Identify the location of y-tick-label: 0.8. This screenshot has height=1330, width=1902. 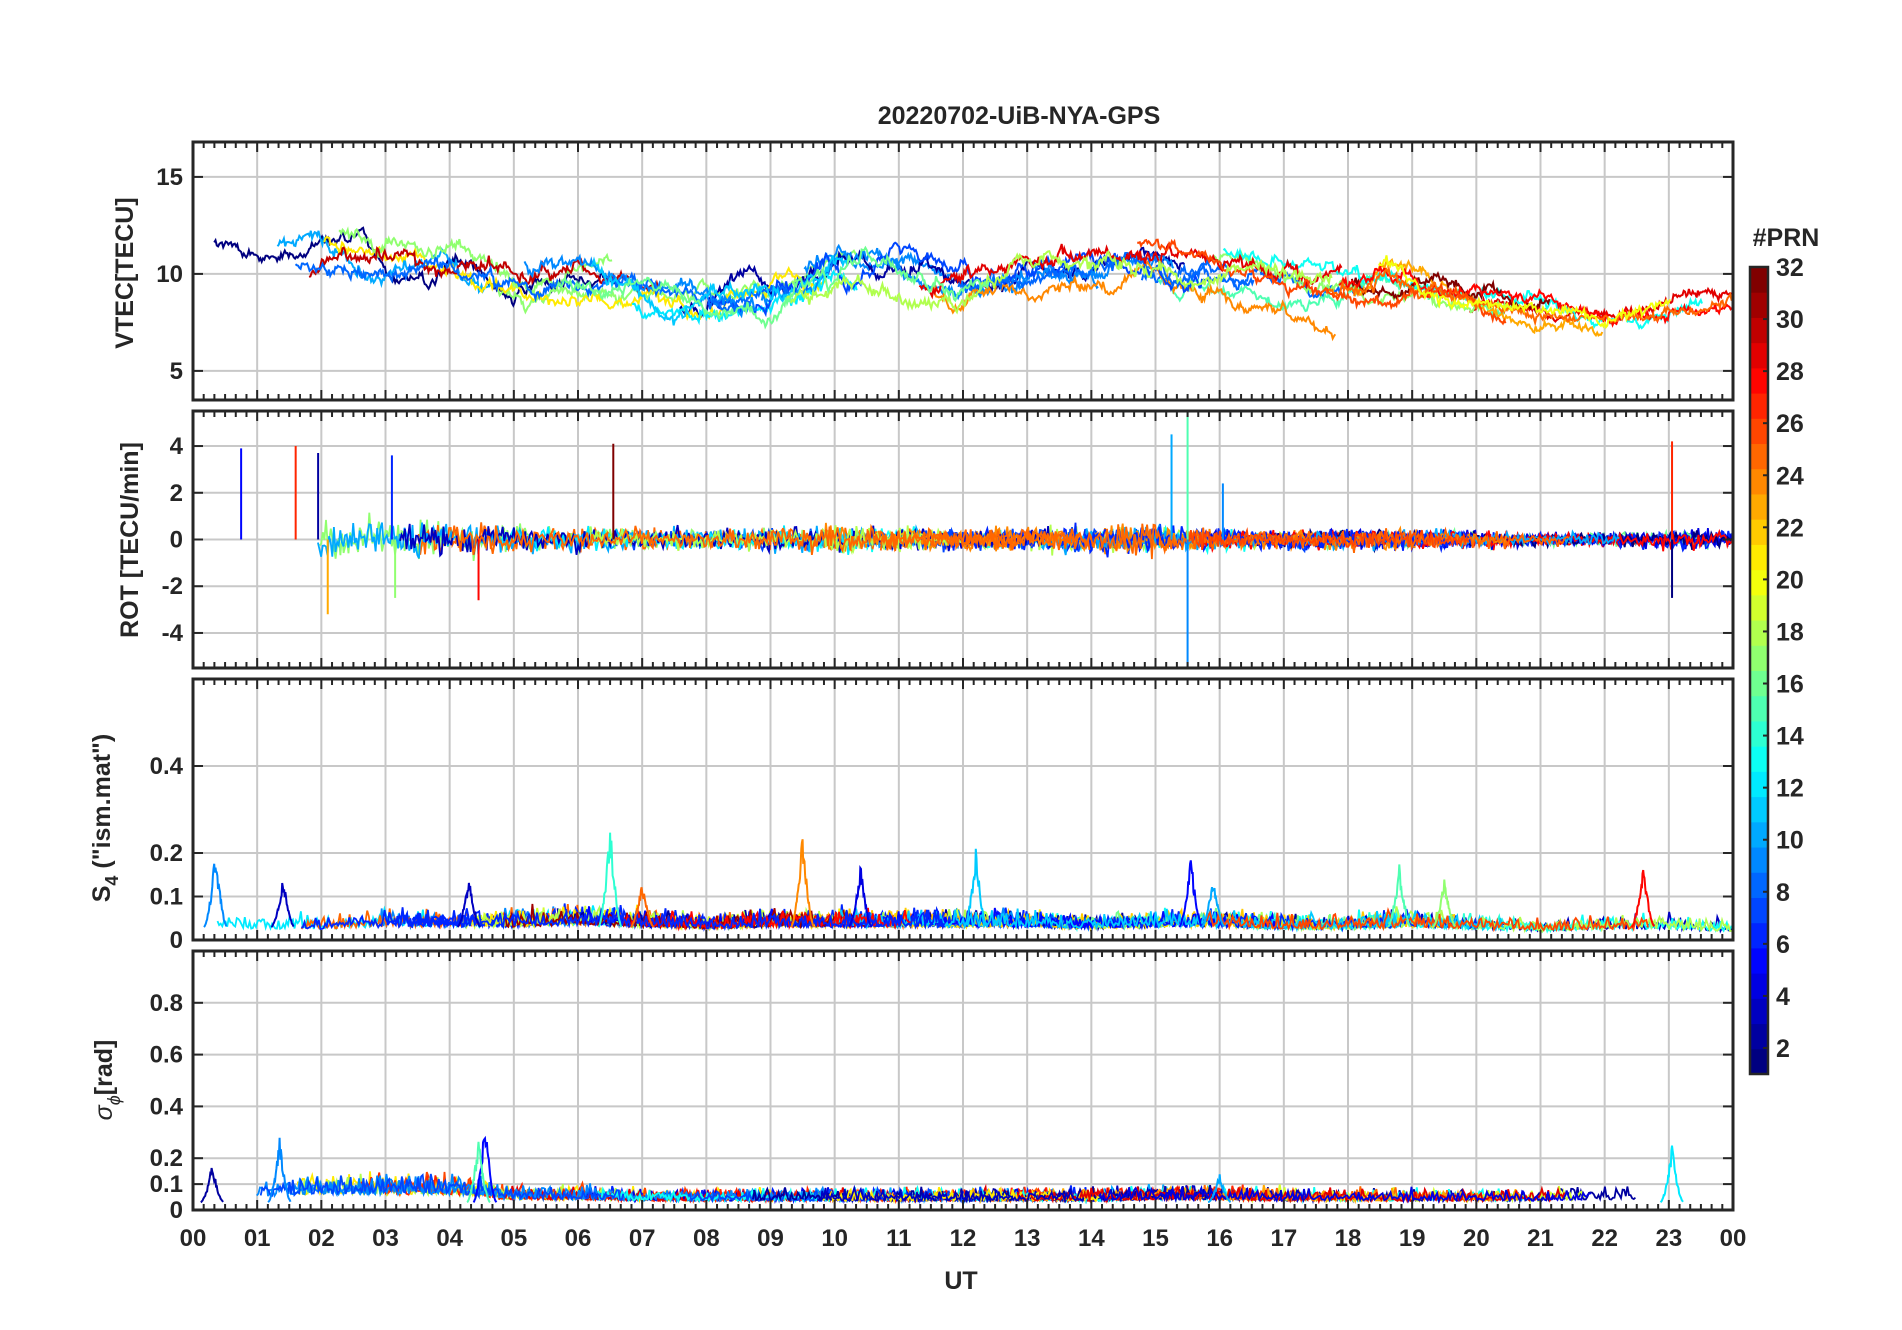
(166, 1003).